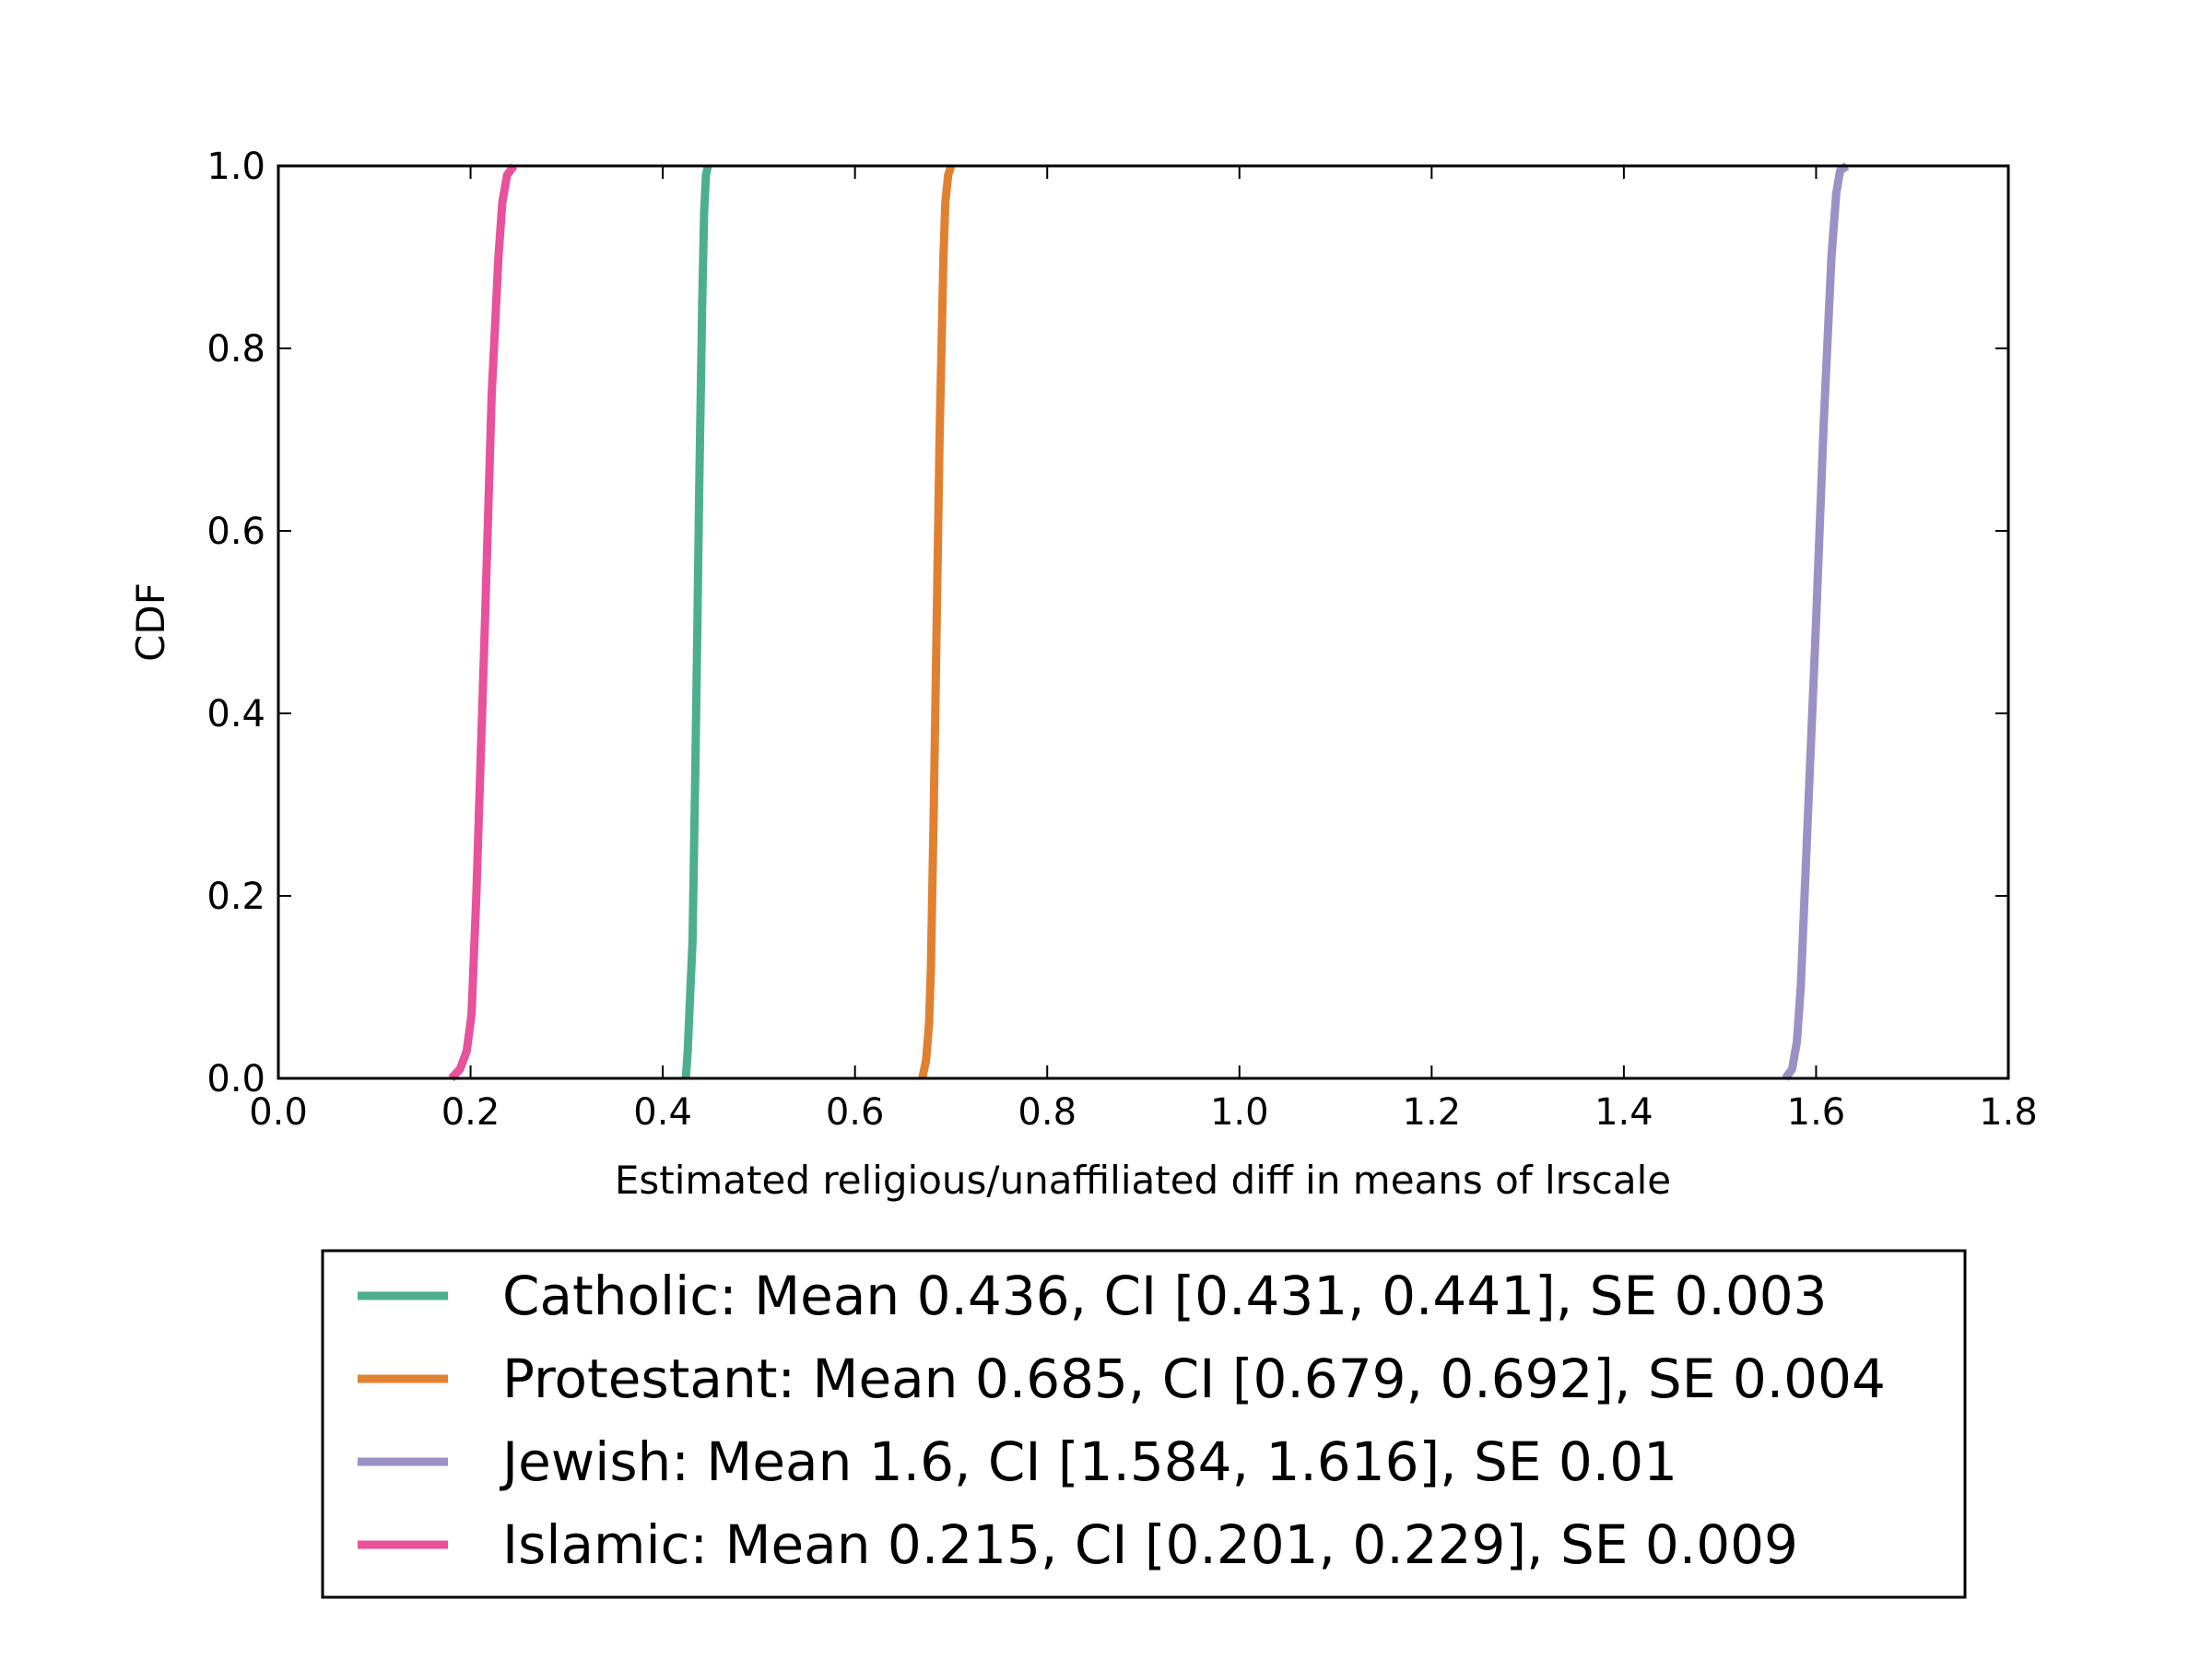 The image size is (2212, 1659). What do you see at coordinates (2008, 1112) in the screenshot?
I see `x-tick-label: 1.8` at bounding box center [2008, 1112].